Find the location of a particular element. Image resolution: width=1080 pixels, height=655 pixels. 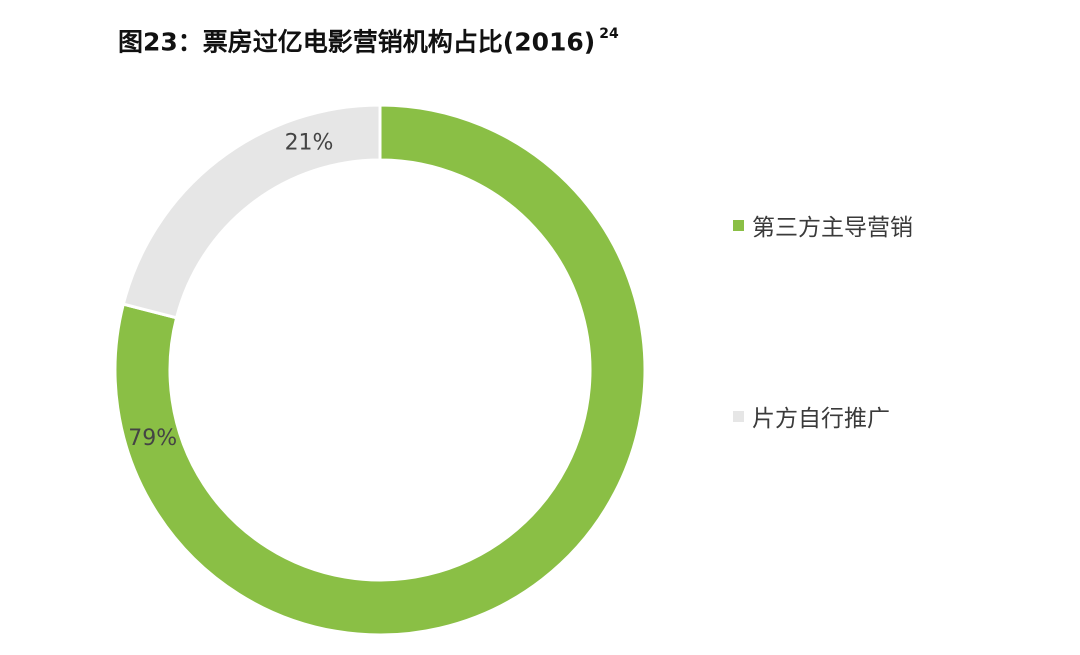

legend-label-1: 第三方主导营销 is located at coordinates (832, 228).